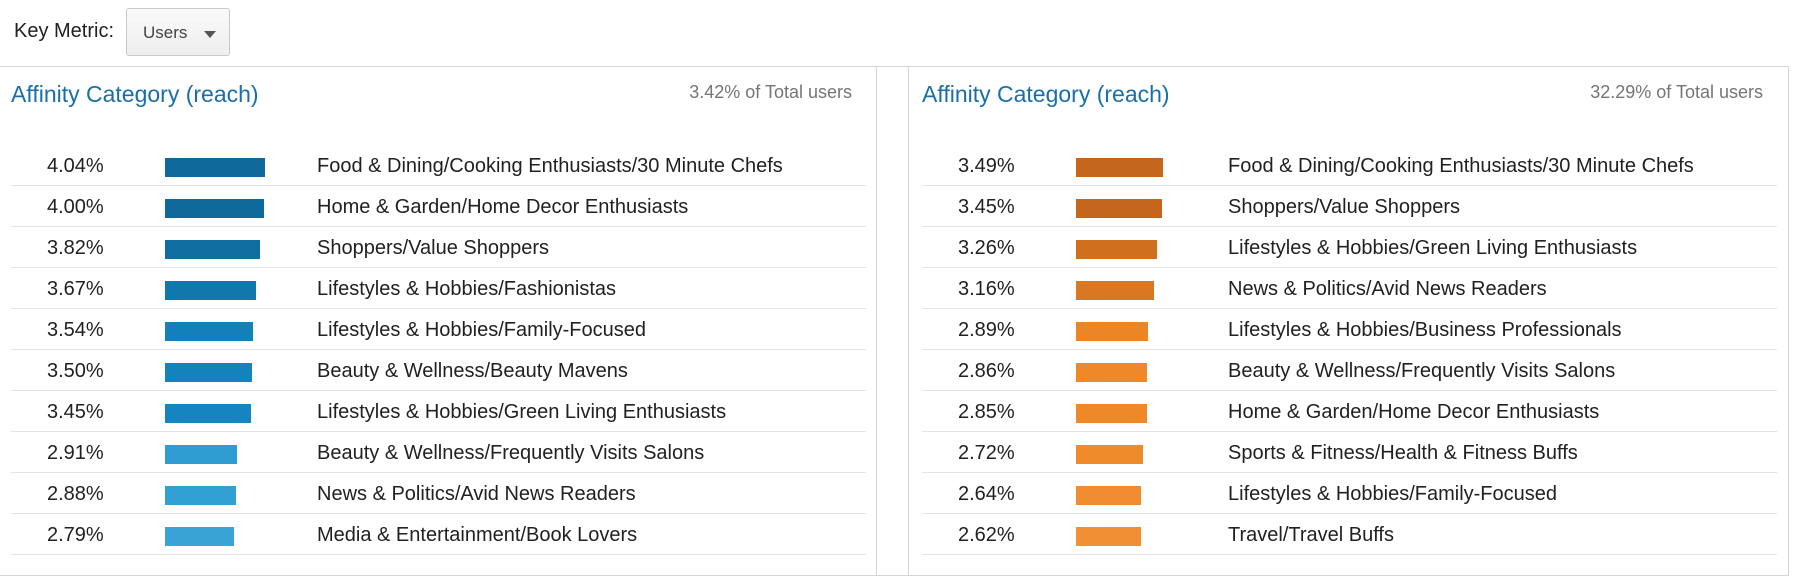  What do you see at coordinates (899, 33) in the screenshot?
I see `key-metric-bar: Key Metric: Users` at bounding box center [899, 33].